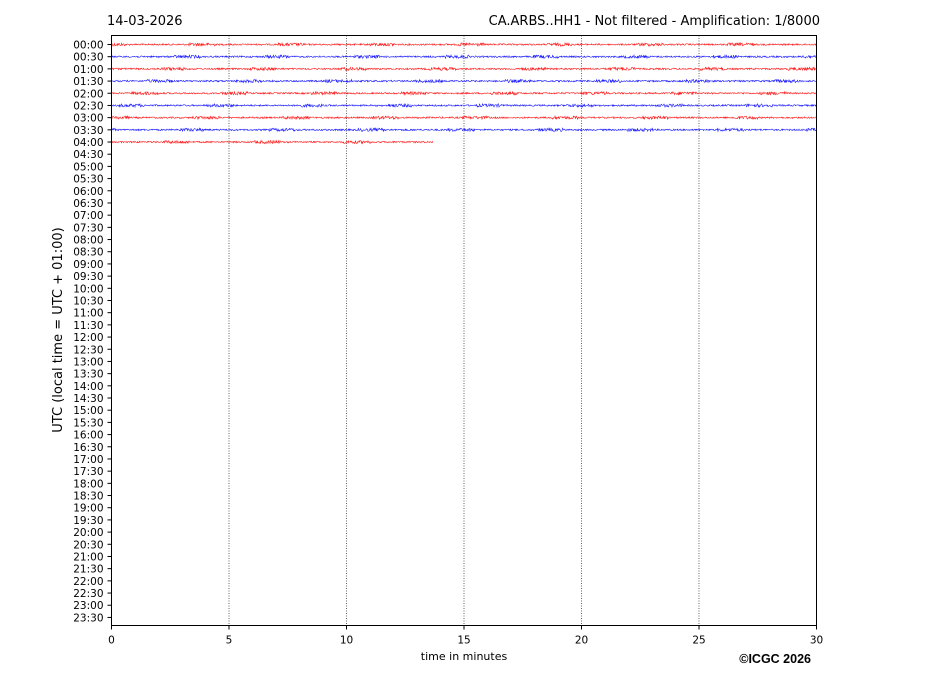 The width and height of the screenshot is (927, 696). Describe the element at coordinates (88, 228) in the screenshot. I see `y-tick-label: 07:30` at that location.